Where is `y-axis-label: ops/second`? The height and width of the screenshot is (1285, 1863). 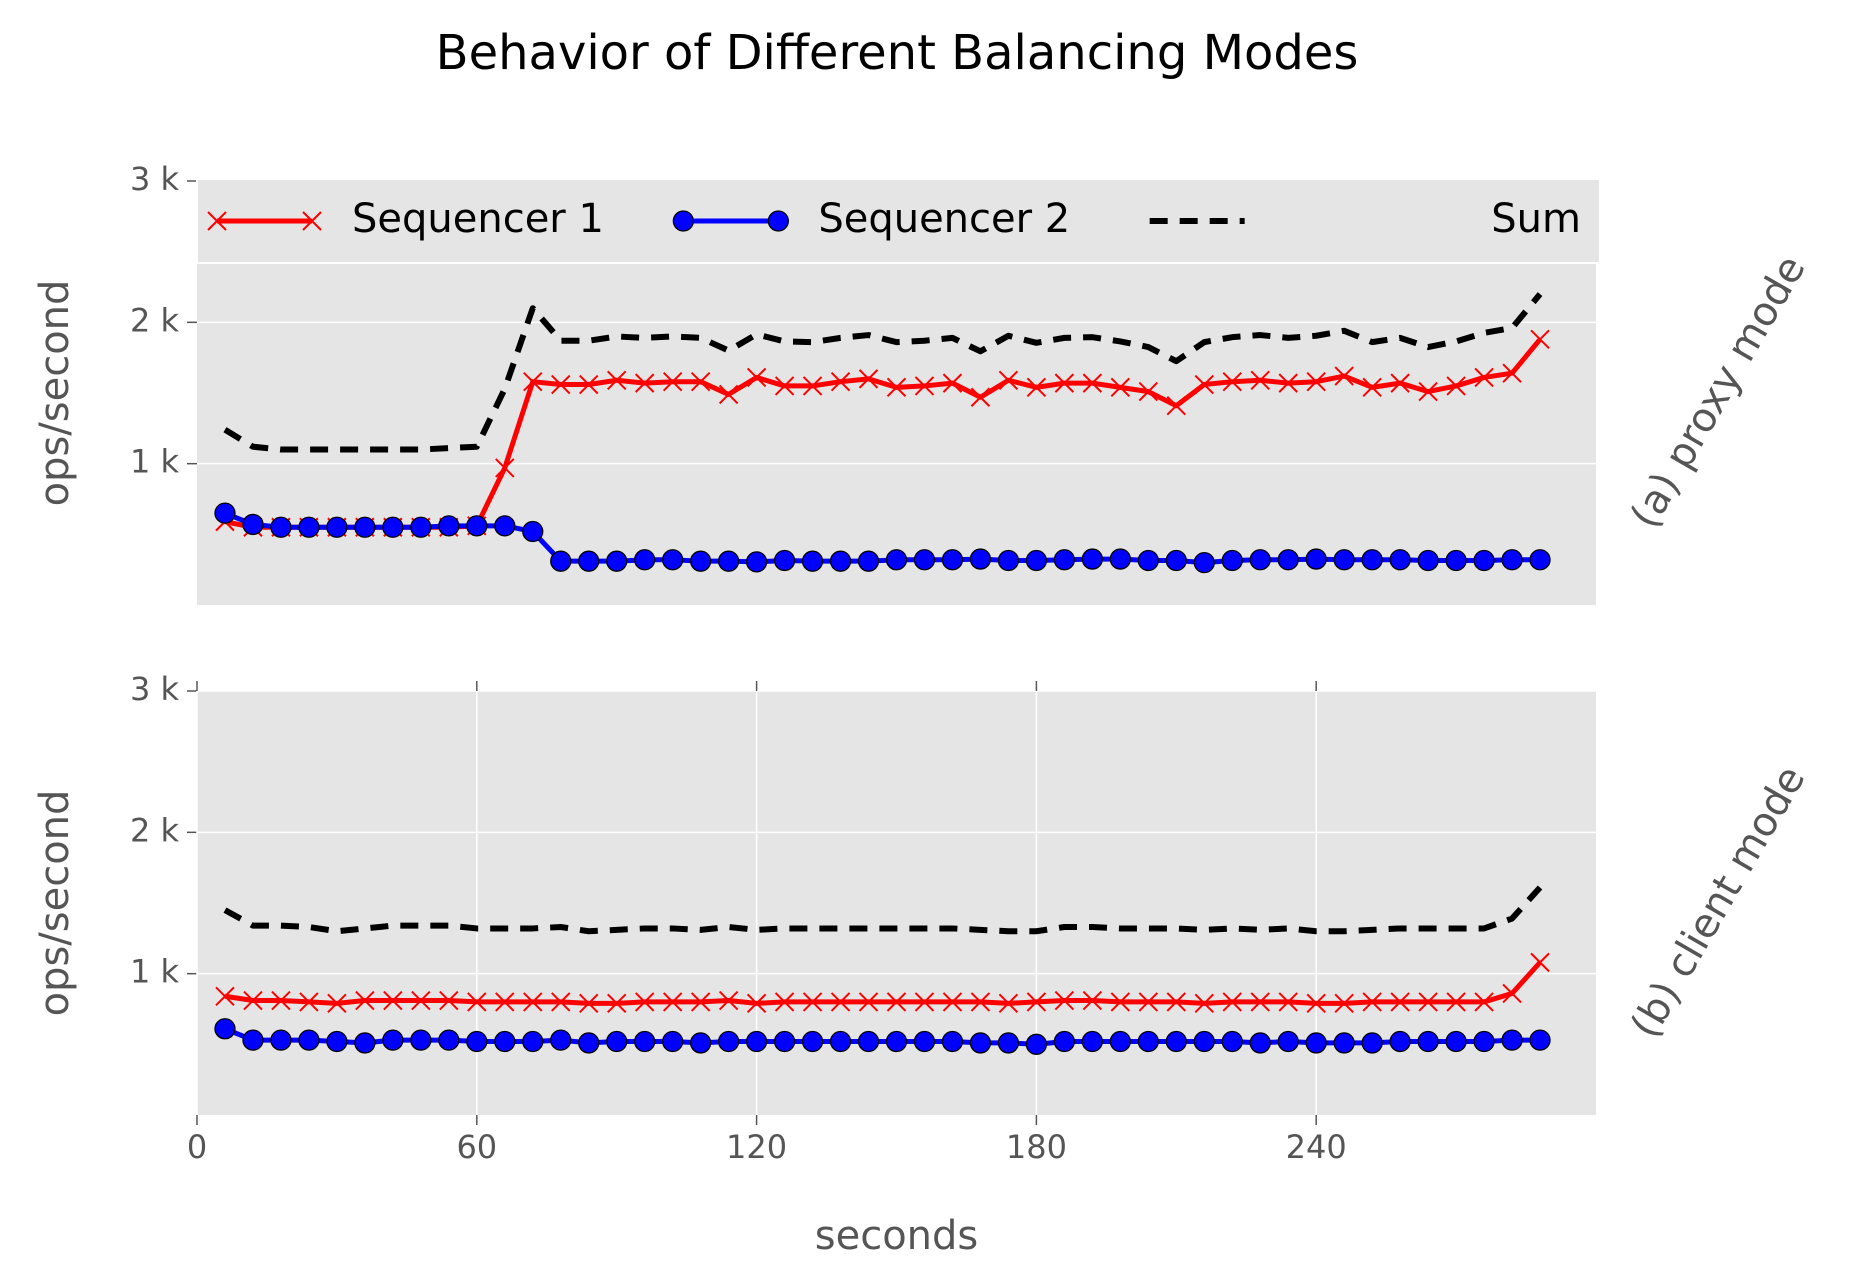
y-axis-label: ops/second is located at coordinates (55, 393).